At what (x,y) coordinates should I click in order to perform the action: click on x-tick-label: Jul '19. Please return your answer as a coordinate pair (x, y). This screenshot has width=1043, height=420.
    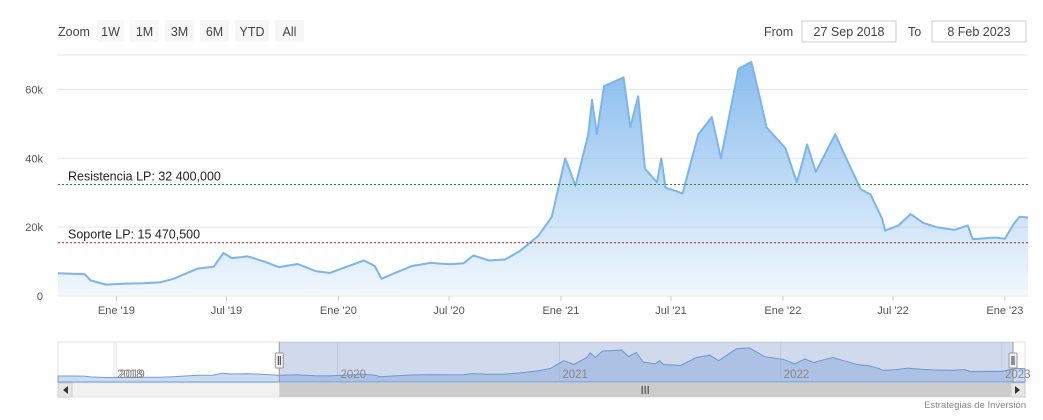
    Looking at the image, I should click on (226, 311).